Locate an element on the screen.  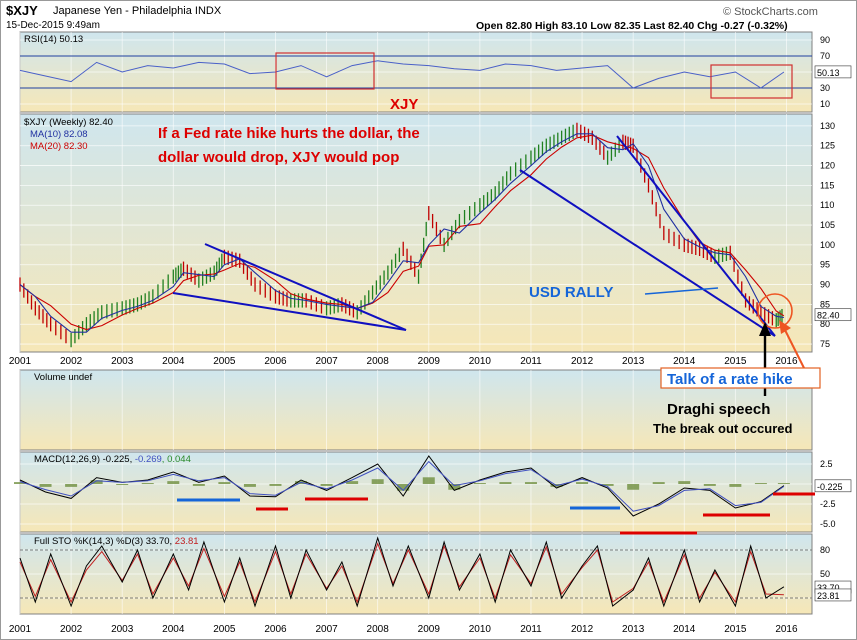
annotation-draghi: Draghi speech is located at coordinates (718, 409).